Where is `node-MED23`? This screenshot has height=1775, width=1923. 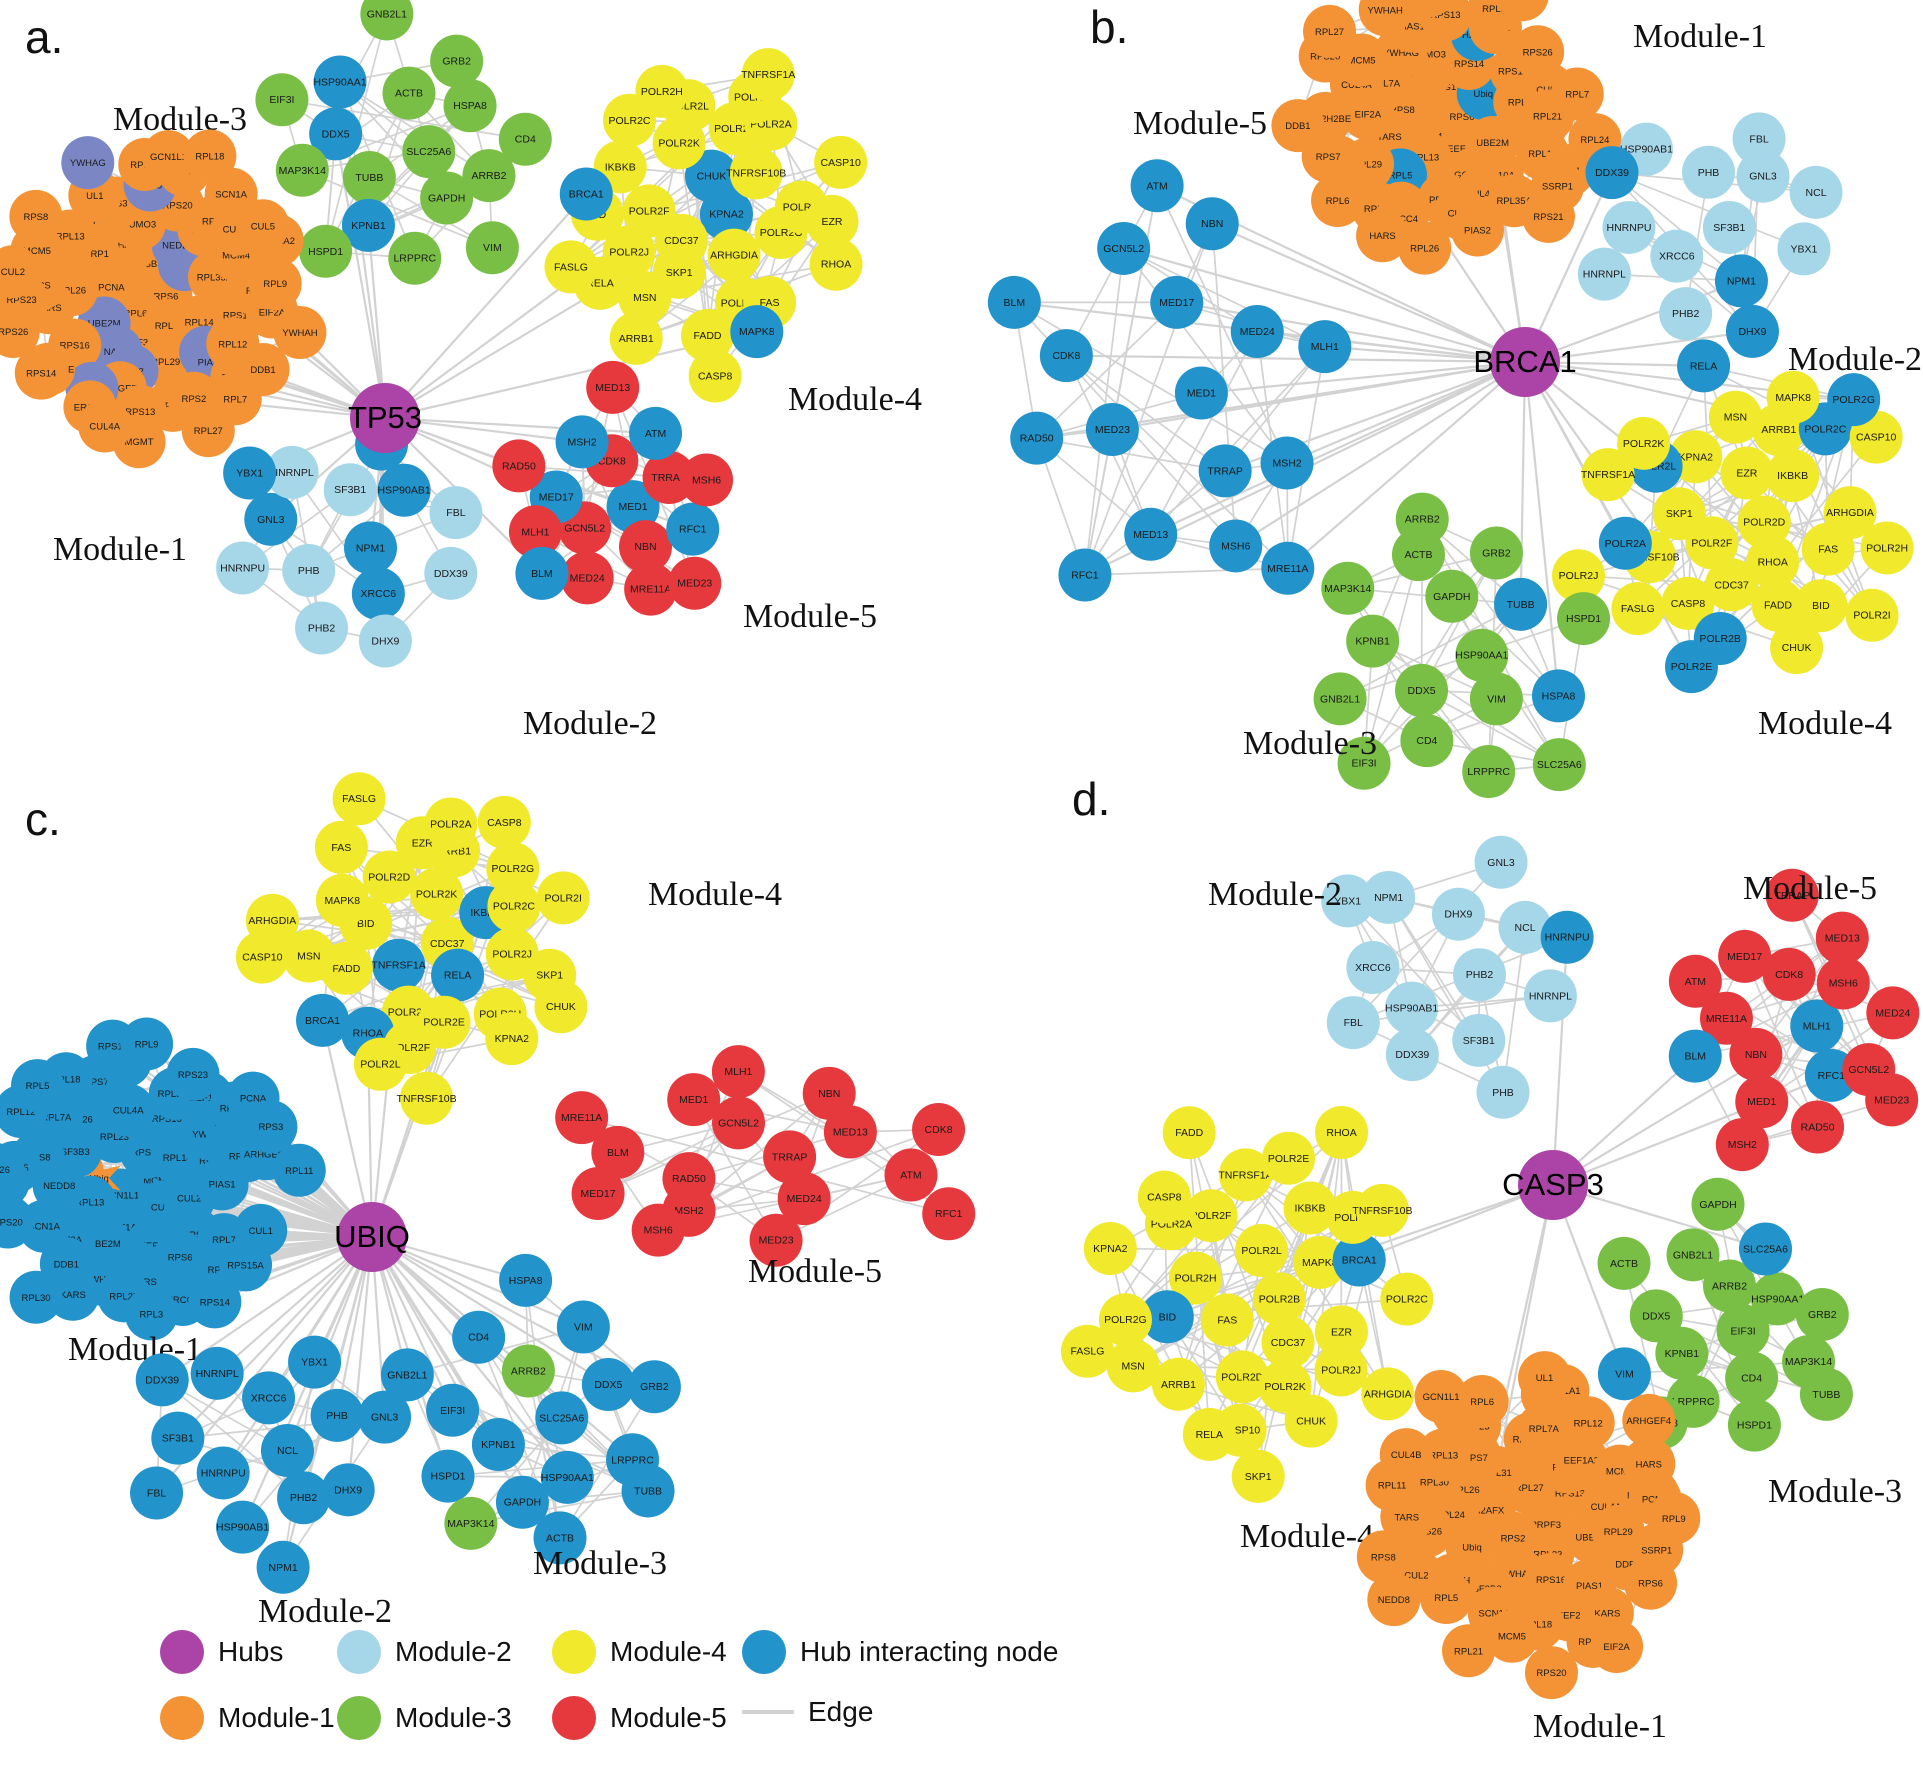
node-MED23 is located at coordinates (695, 583).